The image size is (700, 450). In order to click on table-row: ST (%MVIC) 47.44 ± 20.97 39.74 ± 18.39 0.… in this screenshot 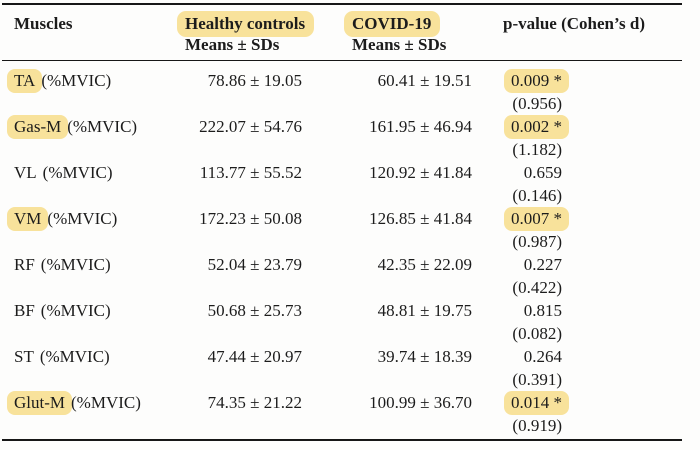, I will do `click(342, 368)`.